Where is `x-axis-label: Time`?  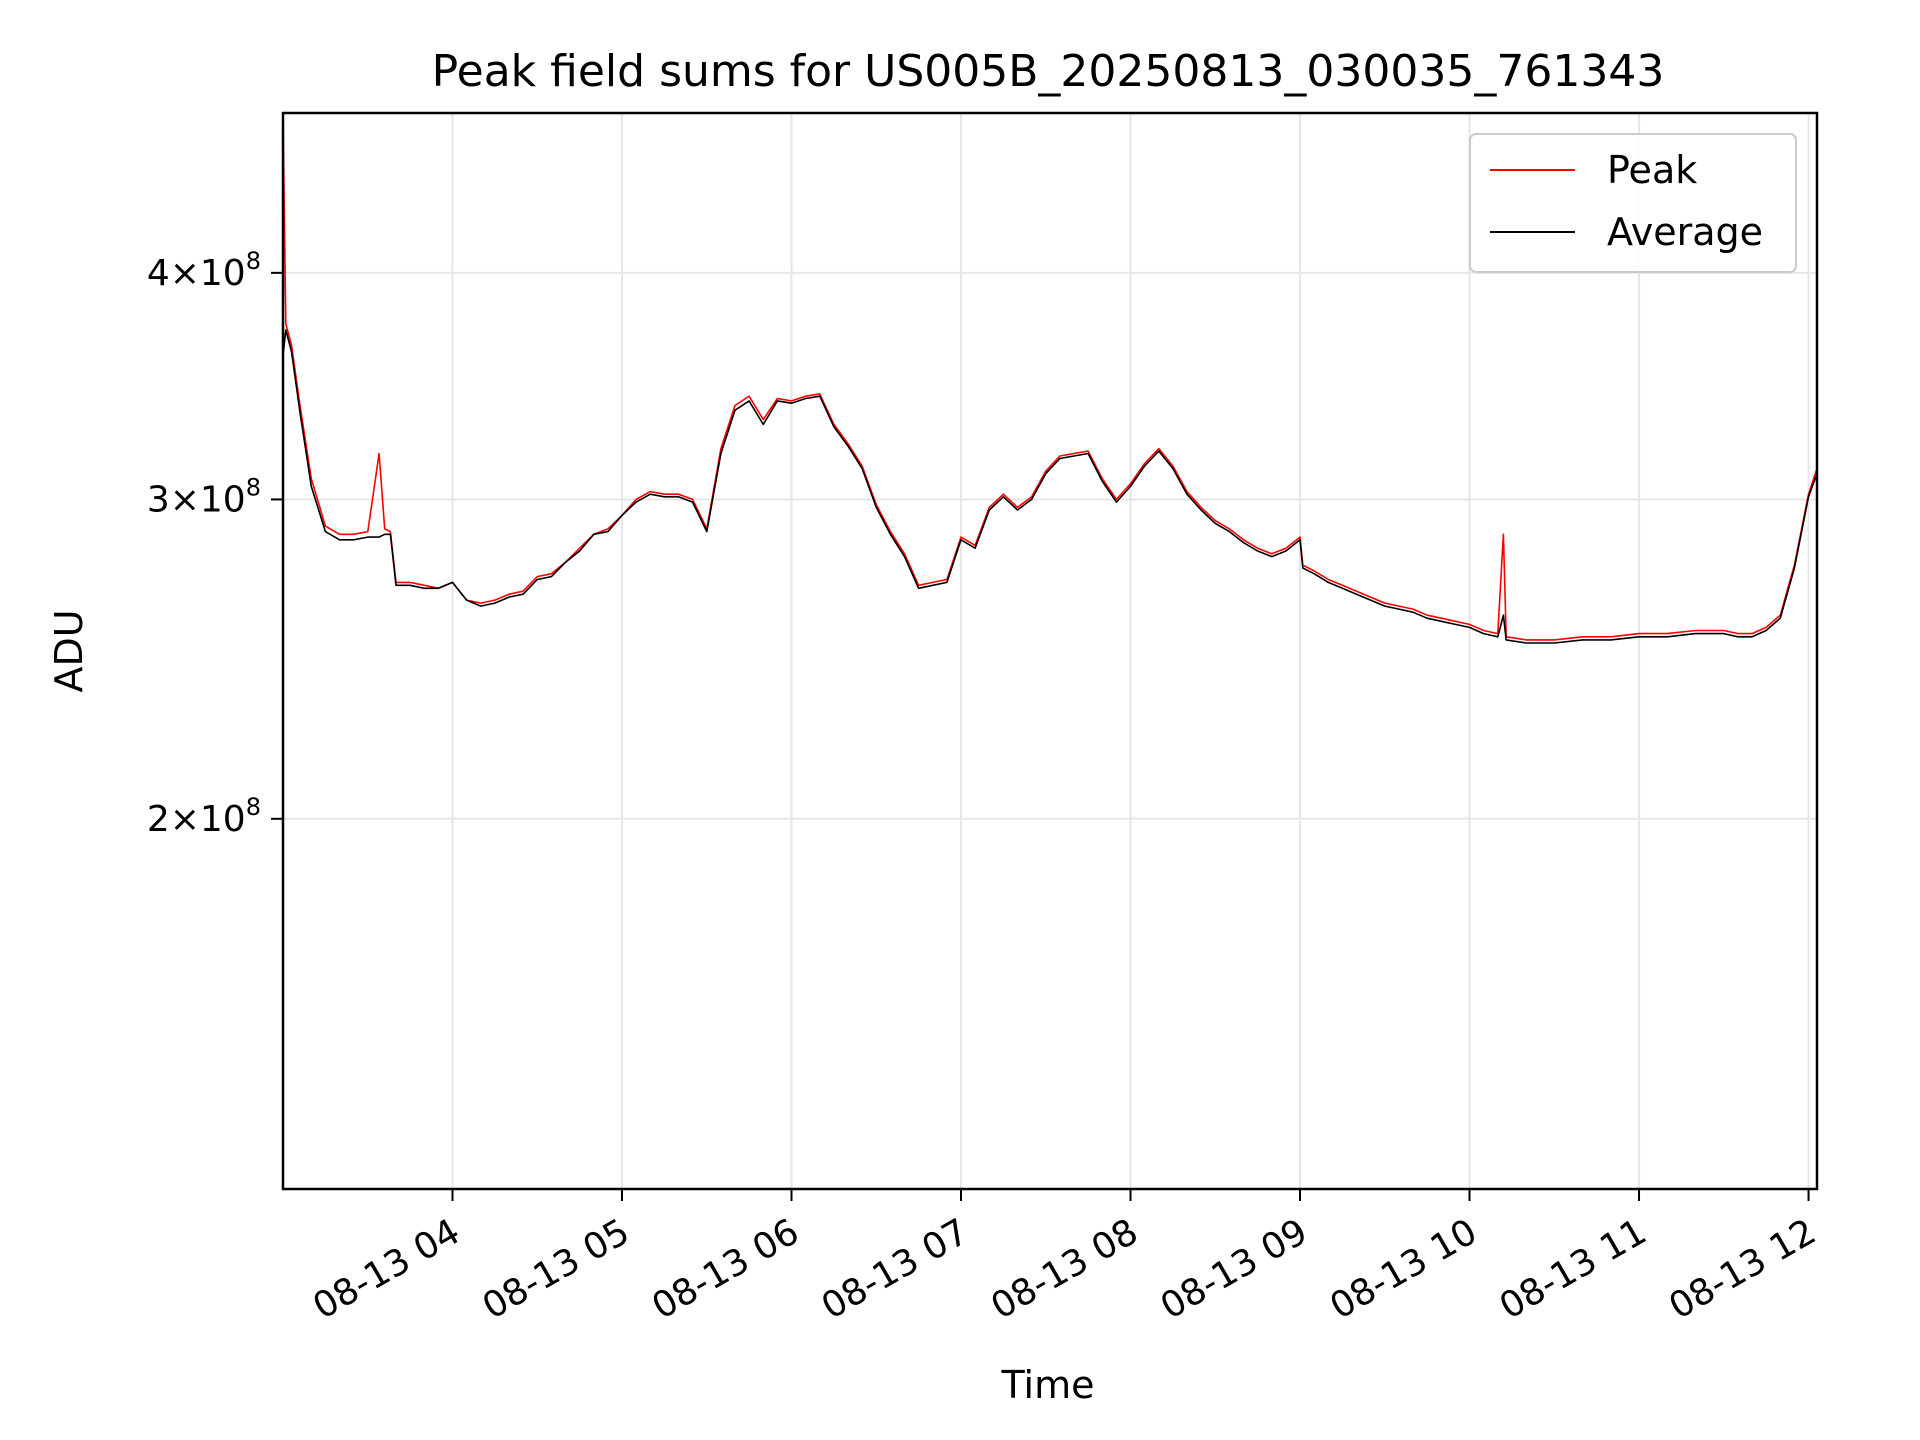
x-axis-label: Time is located at coordinates (1048, 1385).